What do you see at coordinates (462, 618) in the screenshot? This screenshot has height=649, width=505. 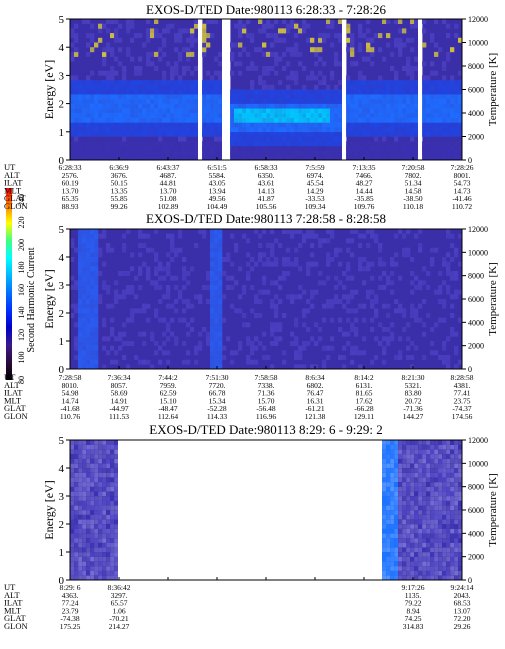 I see `orbit-value: 72.20` at bounding box center [462, 618].